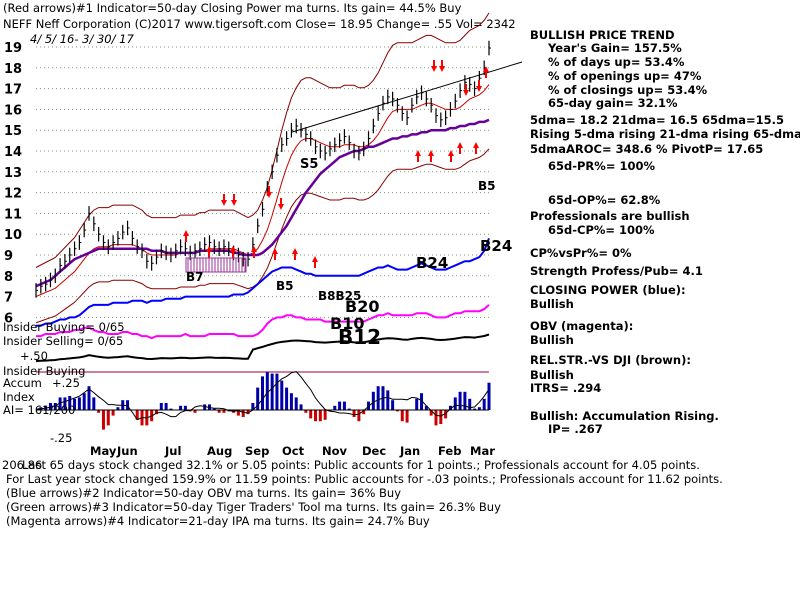 Image resolution: width=800 pixels, height=600 pixels. Describe the element at coordinates (482, 451) in the screenshot. I see `month-label-mar: Mar` at that location.